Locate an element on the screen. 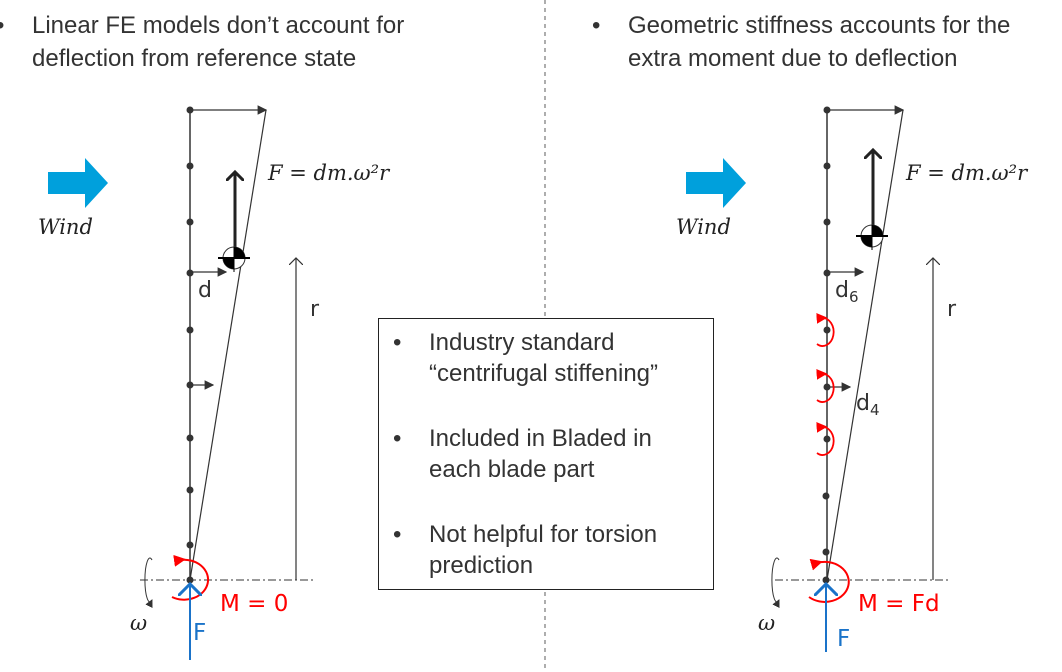  left-bullet-line2: deflection from reference state is located at coordinates (194, 58).